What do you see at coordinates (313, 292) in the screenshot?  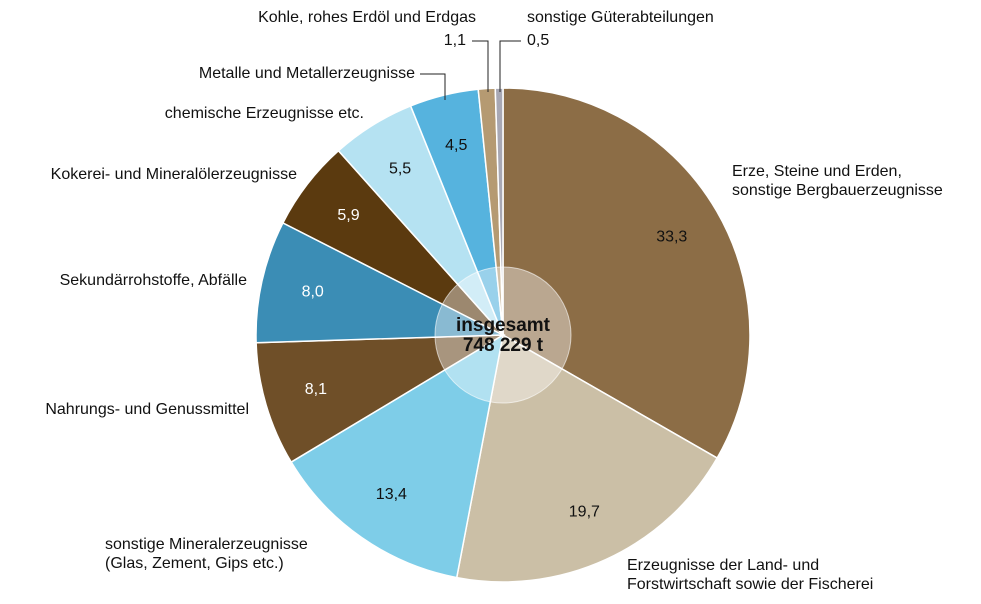 I see `value-label: 8,0` at bounding box center [313, 292].